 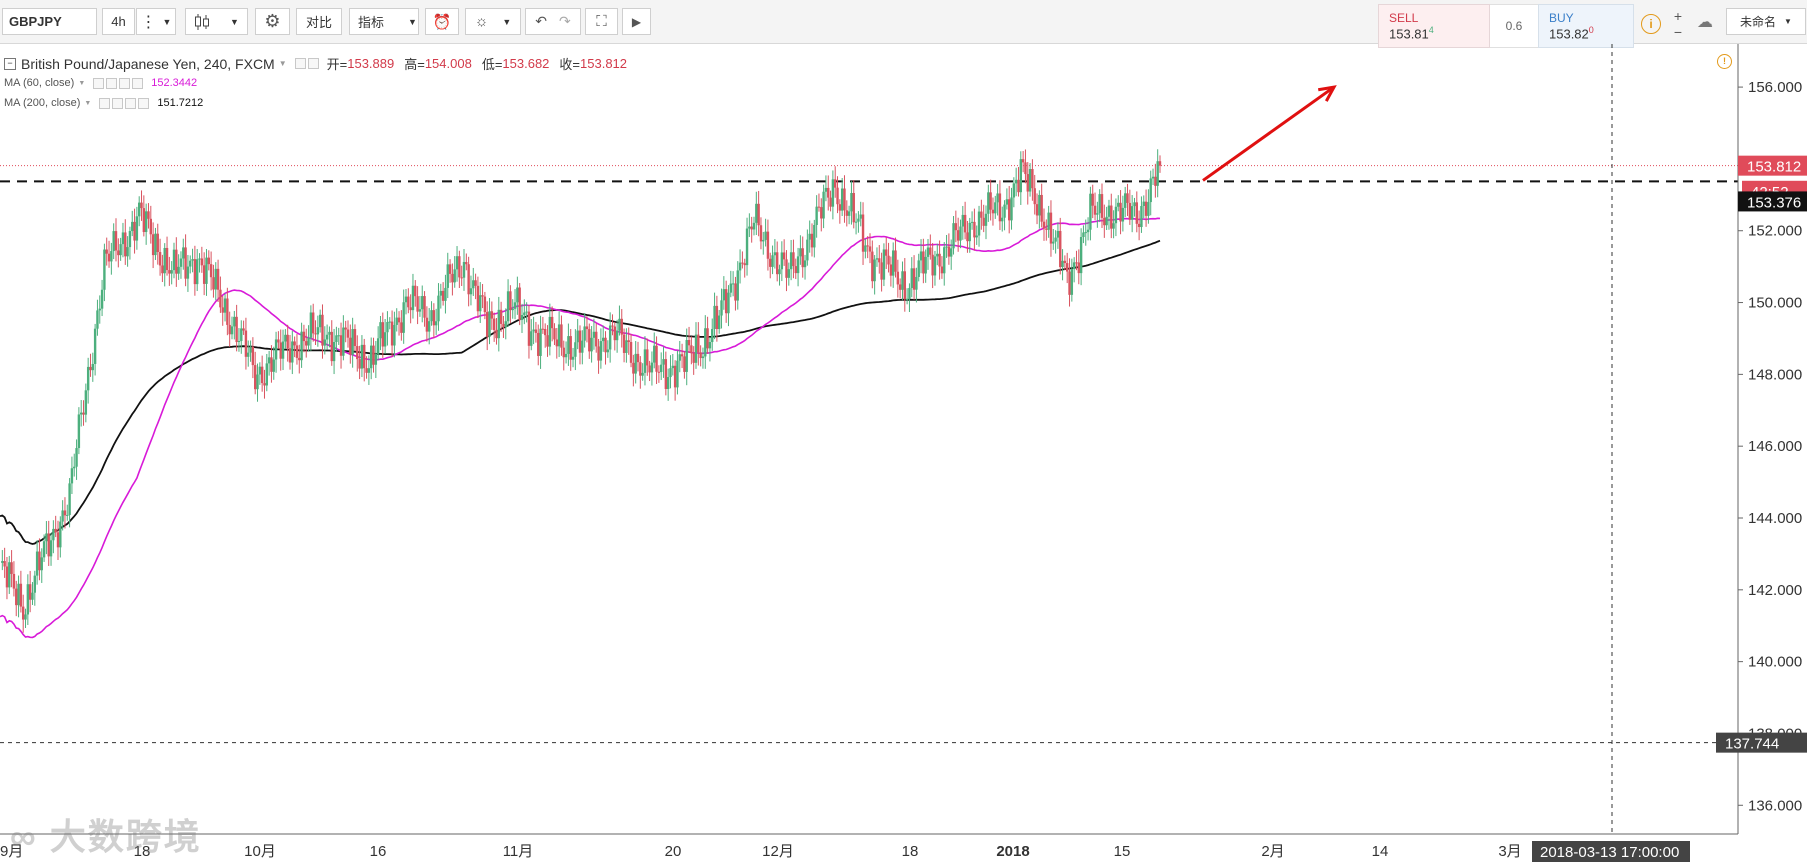 What do you see at coordinates (541, 21) in the screenshot?
I see `undo-icon: ↶` at bounding box center [541, 21].